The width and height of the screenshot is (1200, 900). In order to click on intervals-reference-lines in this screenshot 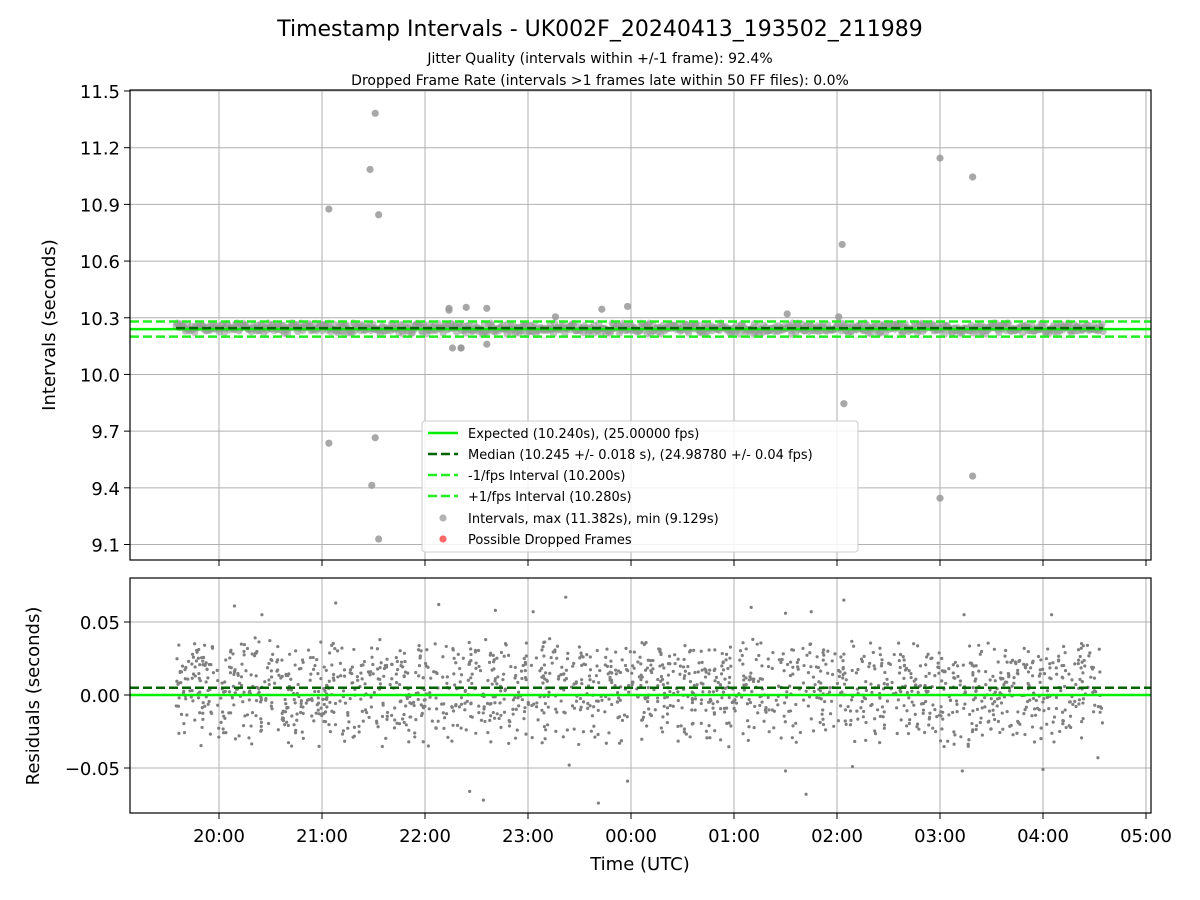, I will do `click(640, 329)`.